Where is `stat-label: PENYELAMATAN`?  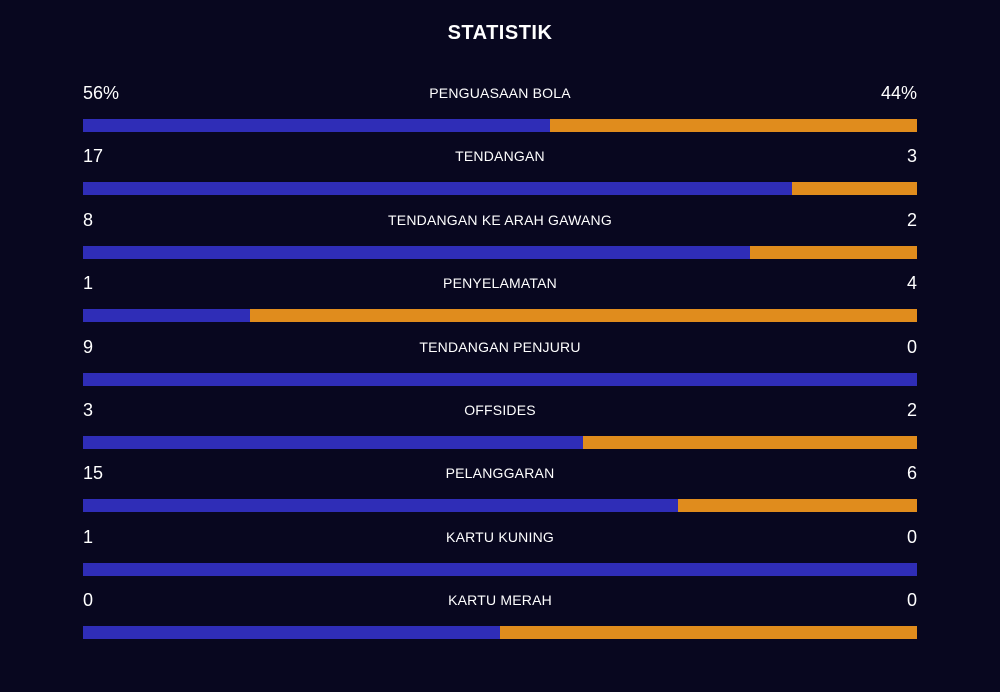 stat-label: PENYELAMATAN is located at coordinates (500, 283).